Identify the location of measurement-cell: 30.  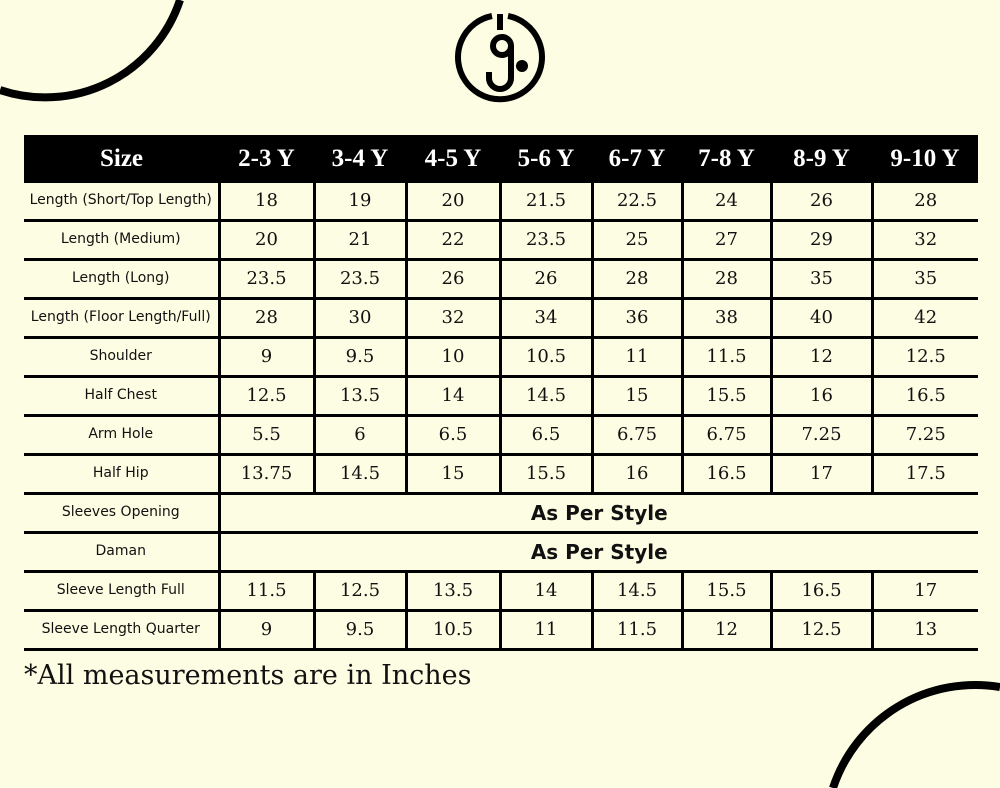
(359, 318).